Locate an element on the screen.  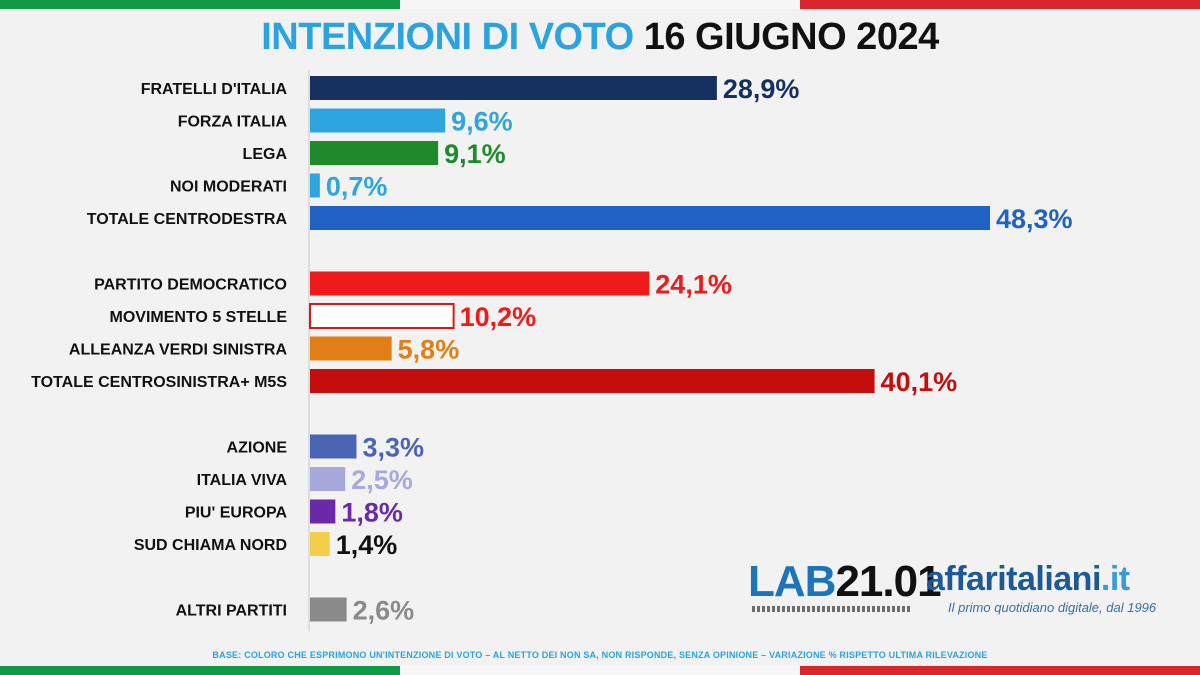
lab2101-logo: LAB21.01 is located at coordinates (845, 581).